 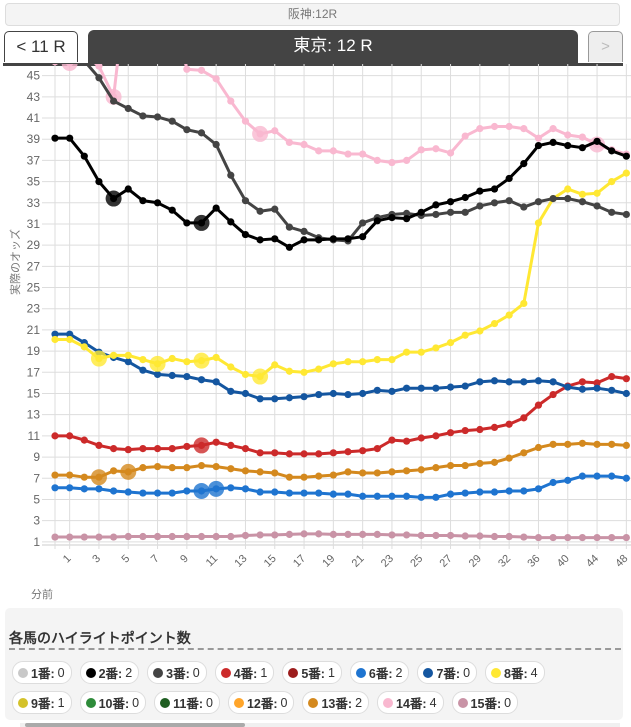 I want to click on horse-number: 7番:, so click(x=448, y=674).